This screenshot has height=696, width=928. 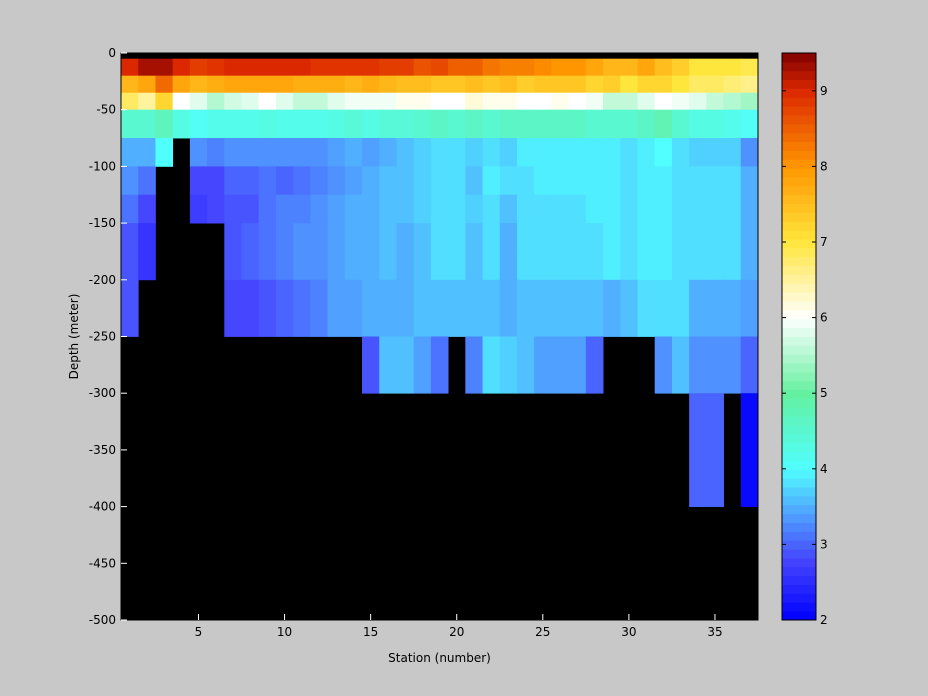 I want to click on y-tick-label: -350, so click(x=102, y=450).